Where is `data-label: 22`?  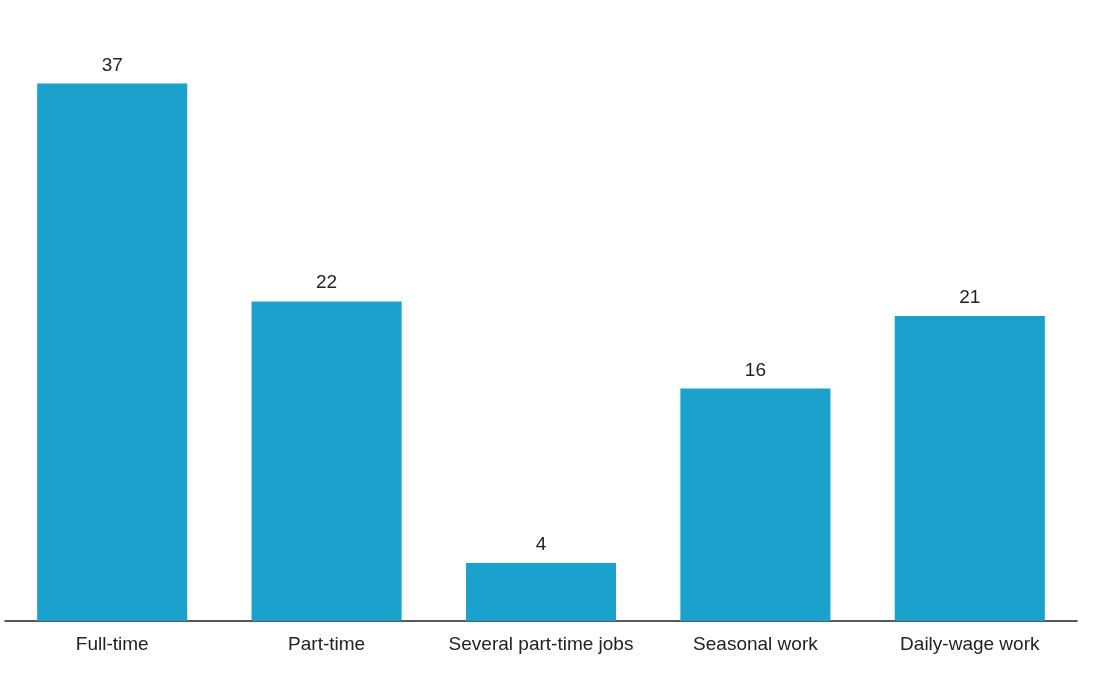 data-label: 22 is located at coordinates (327, 282).